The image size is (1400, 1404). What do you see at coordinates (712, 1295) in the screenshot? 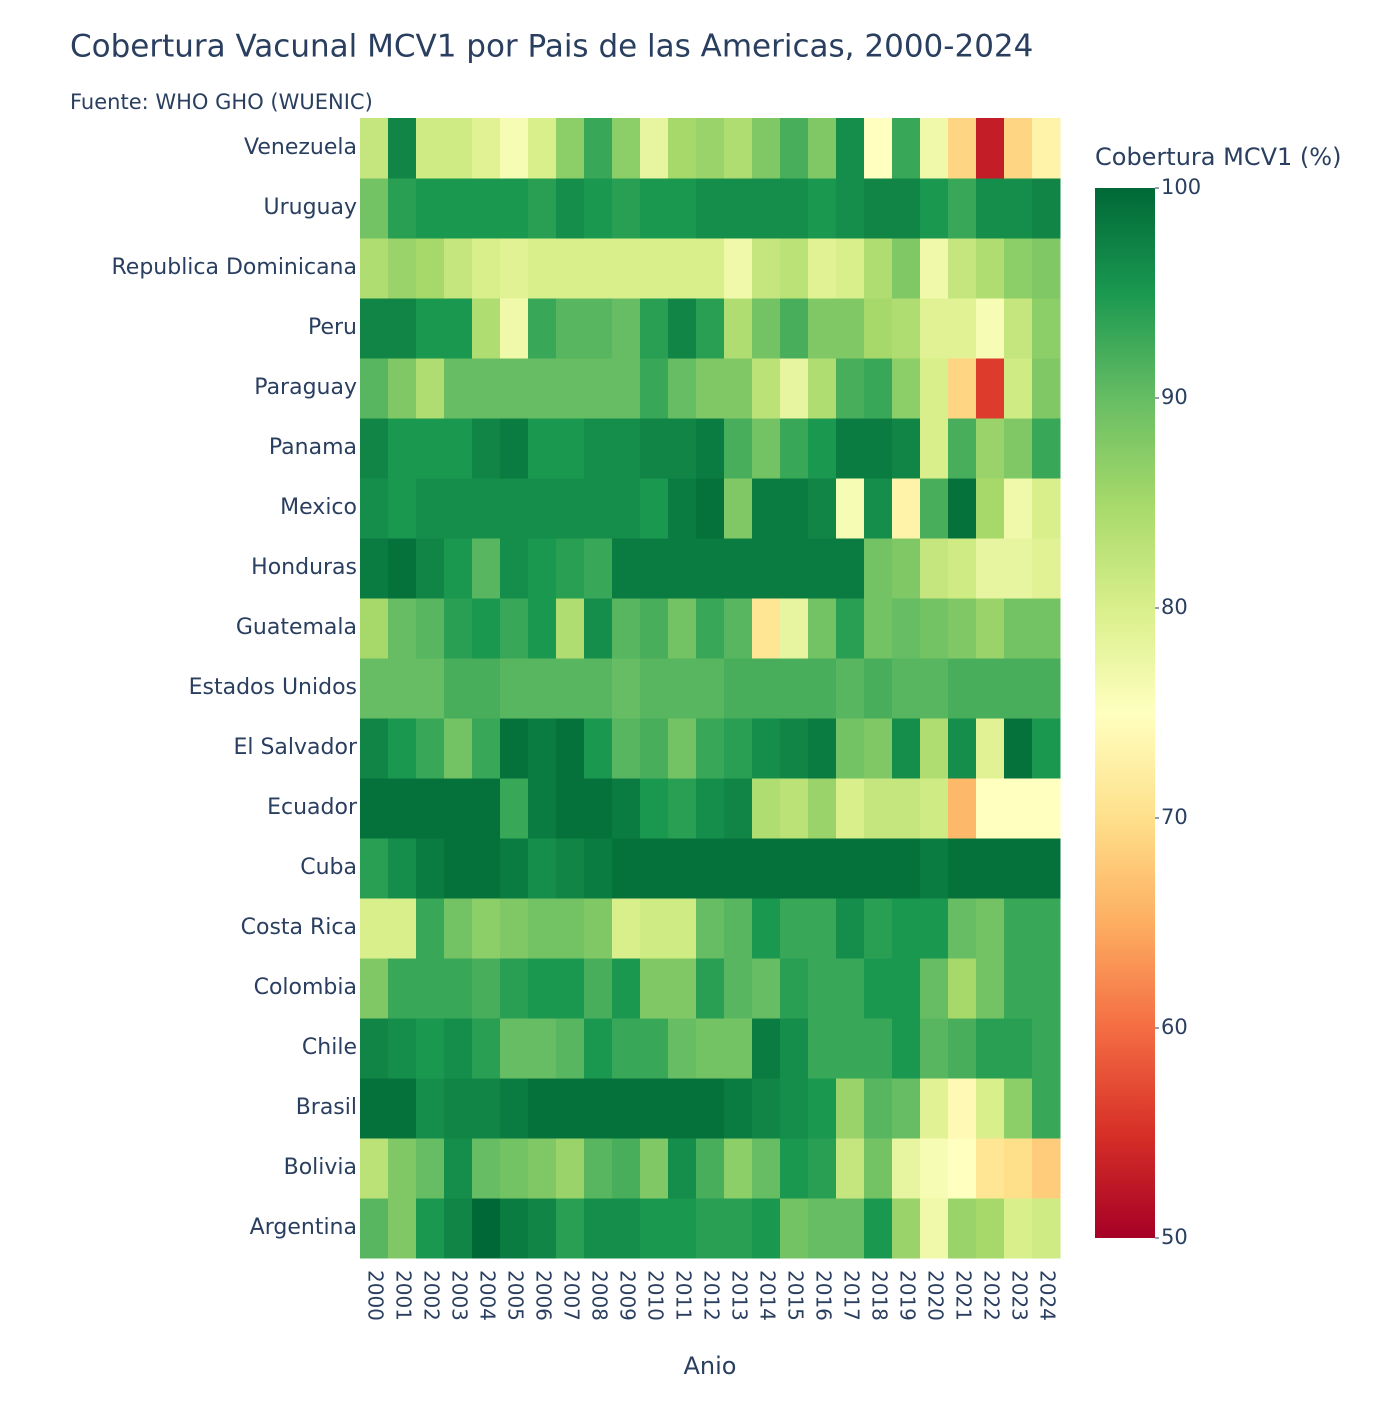
I see `x-tick-label: 2012` at bounding box center [712, 1295].